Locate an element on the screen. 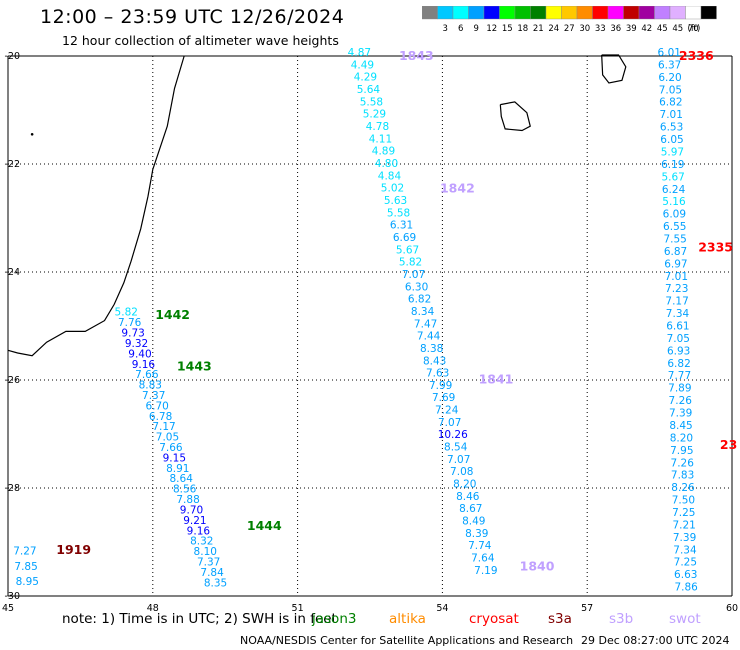  wave-height-value: 7.69 is located at coordinates (443, 398).